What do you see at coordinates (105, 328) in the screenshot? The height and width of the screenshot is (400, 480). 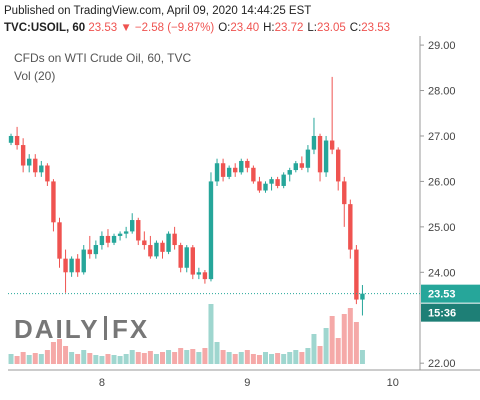 I see `logo-bar` at bounding box center [105, 328].